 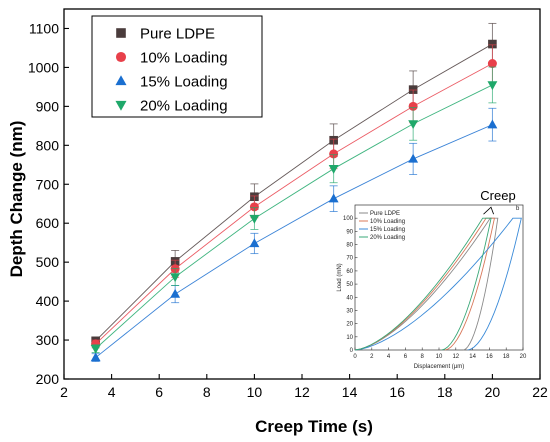 What do you see at coordinates (387, 238) in the screenshot?
I see `inset-legend-label: 20% Loading` at bounding box center [387, 238].